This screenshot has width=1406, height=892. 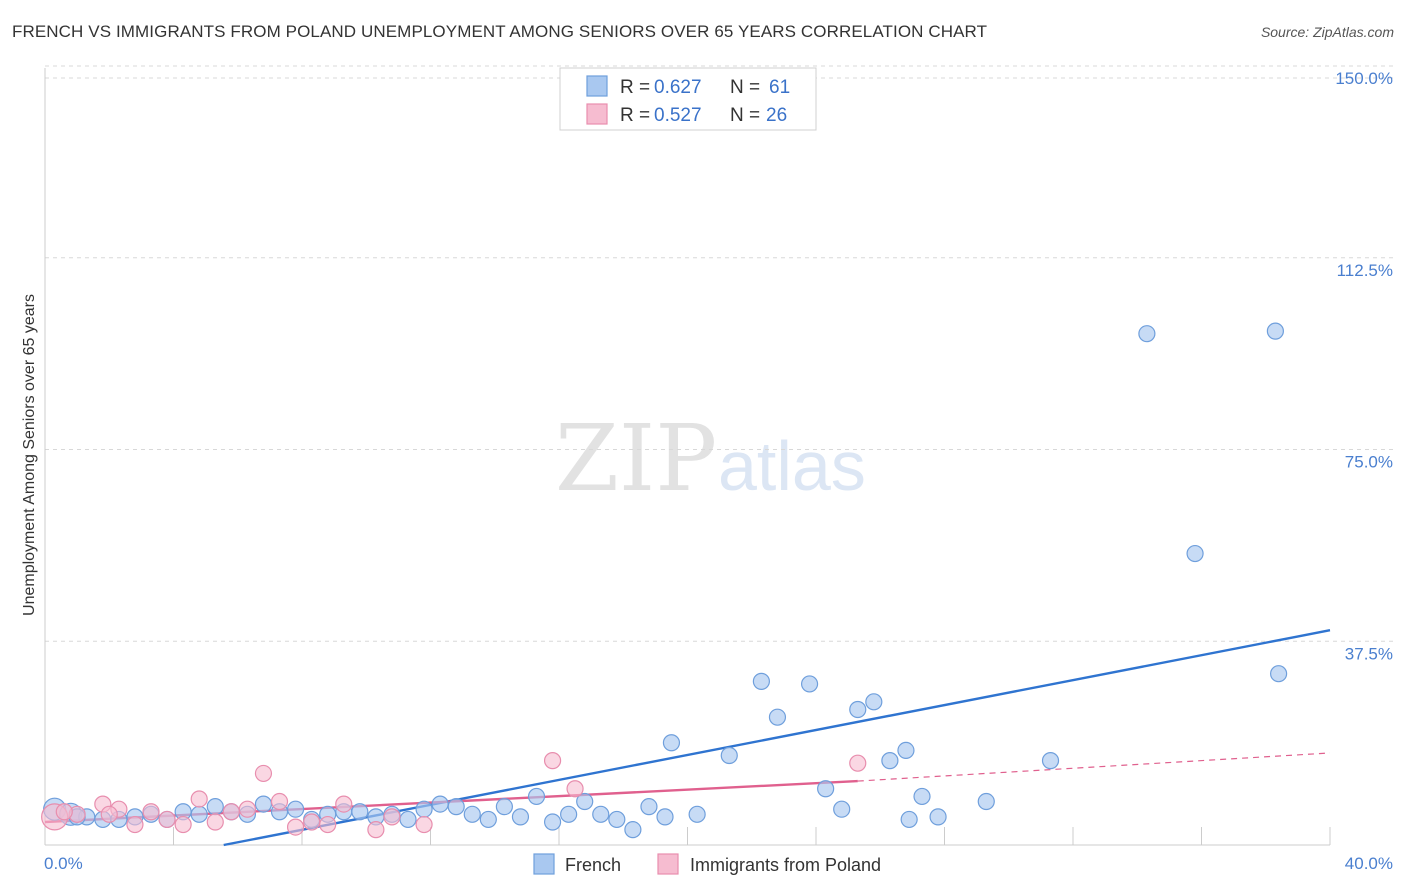 What do you see at coordinates (1327, 32) in the screenshot?
I see `source-label: Source: ZipAtlas.com` at bounding box center [1327, 32].